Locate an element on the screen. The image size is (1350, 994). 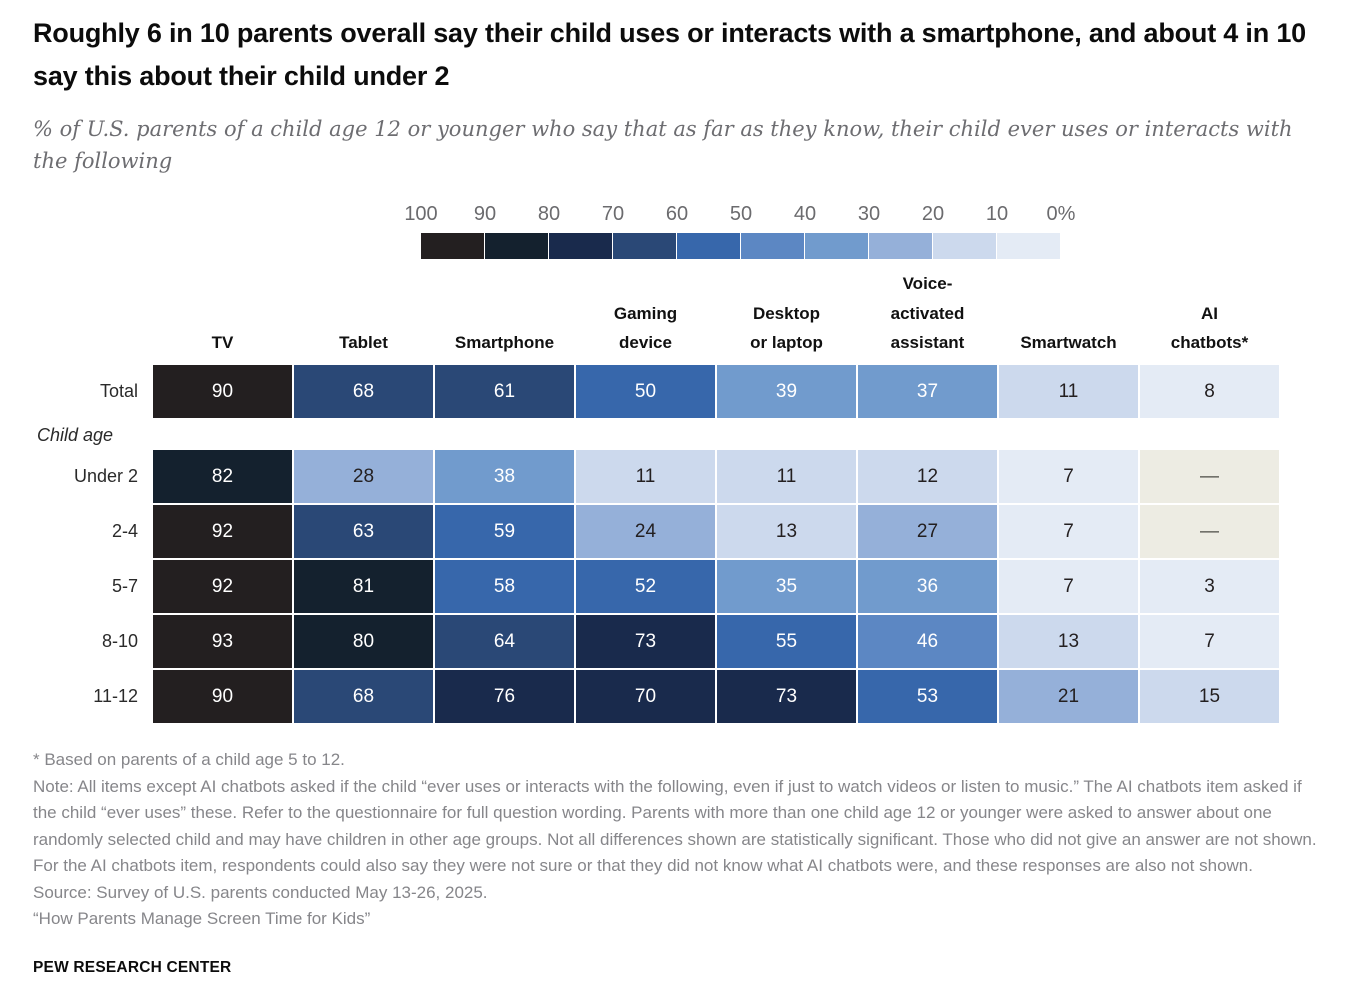
table-cell: 76 is located at coordinates (504, 697).